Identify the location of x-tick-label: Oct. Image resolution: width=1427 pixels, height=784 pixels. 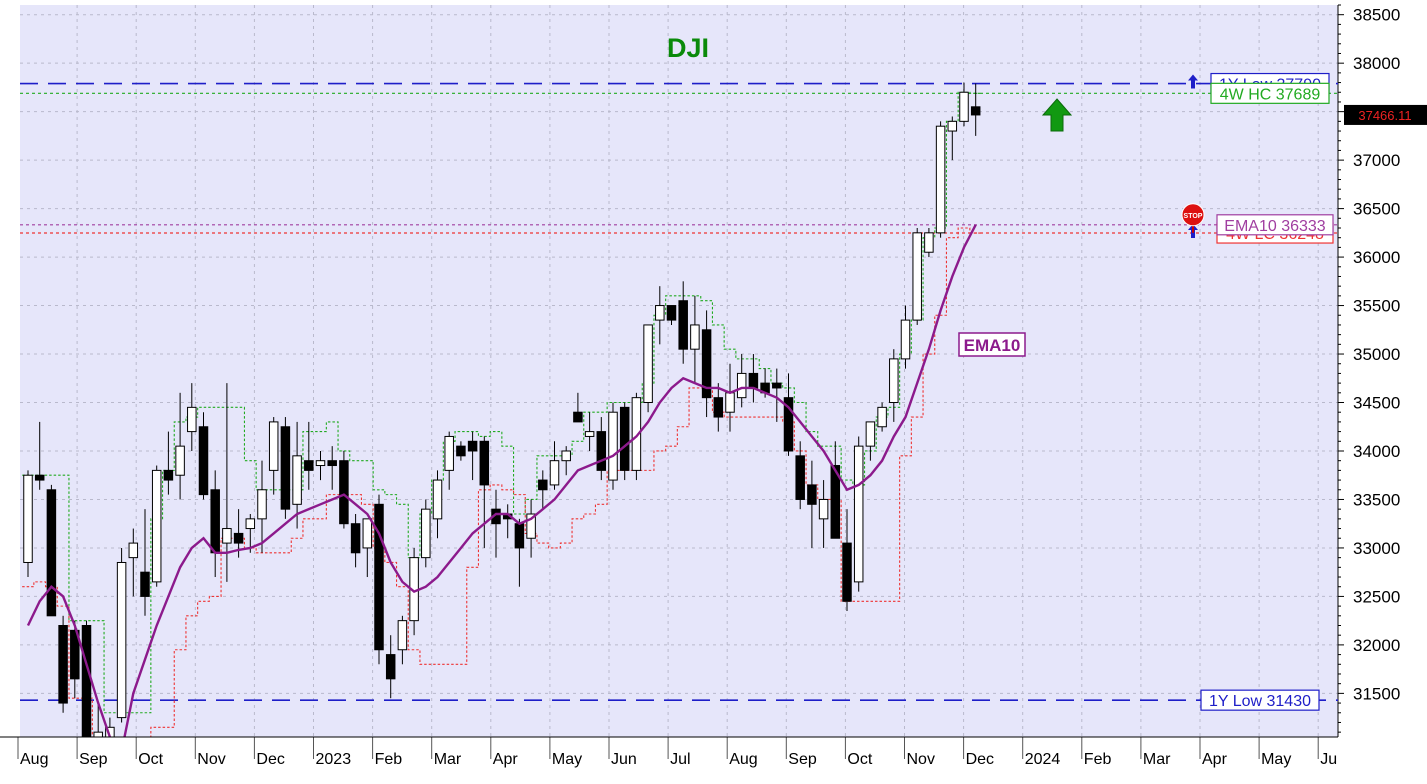
(859, 759).